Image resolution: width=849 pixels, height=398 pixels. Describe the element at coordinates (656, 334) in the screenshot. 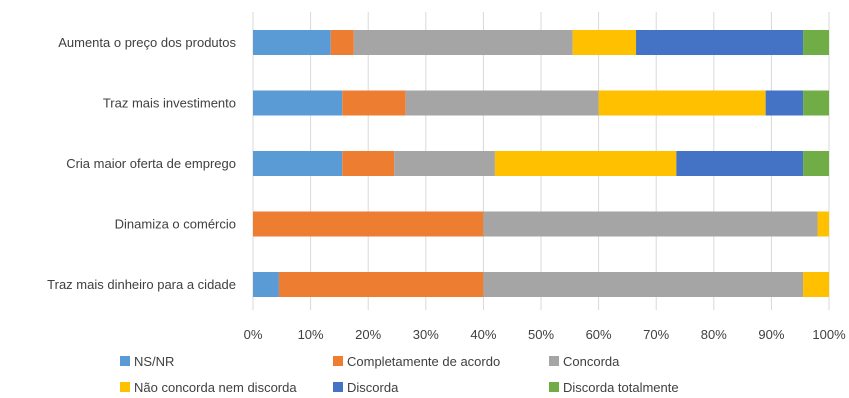

I see `x-tick-label: 70%` at that location.